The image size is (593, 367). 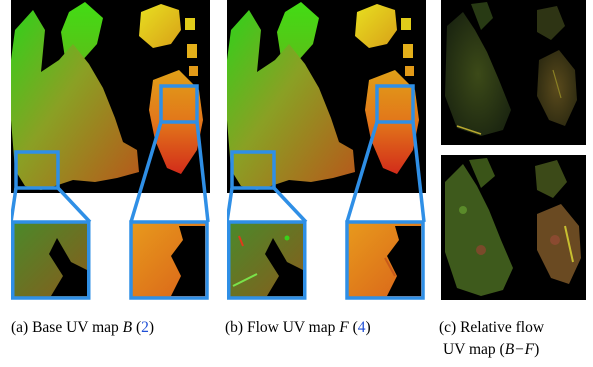 I want to click on caption-b-close: ), so click(x=368, y=327).